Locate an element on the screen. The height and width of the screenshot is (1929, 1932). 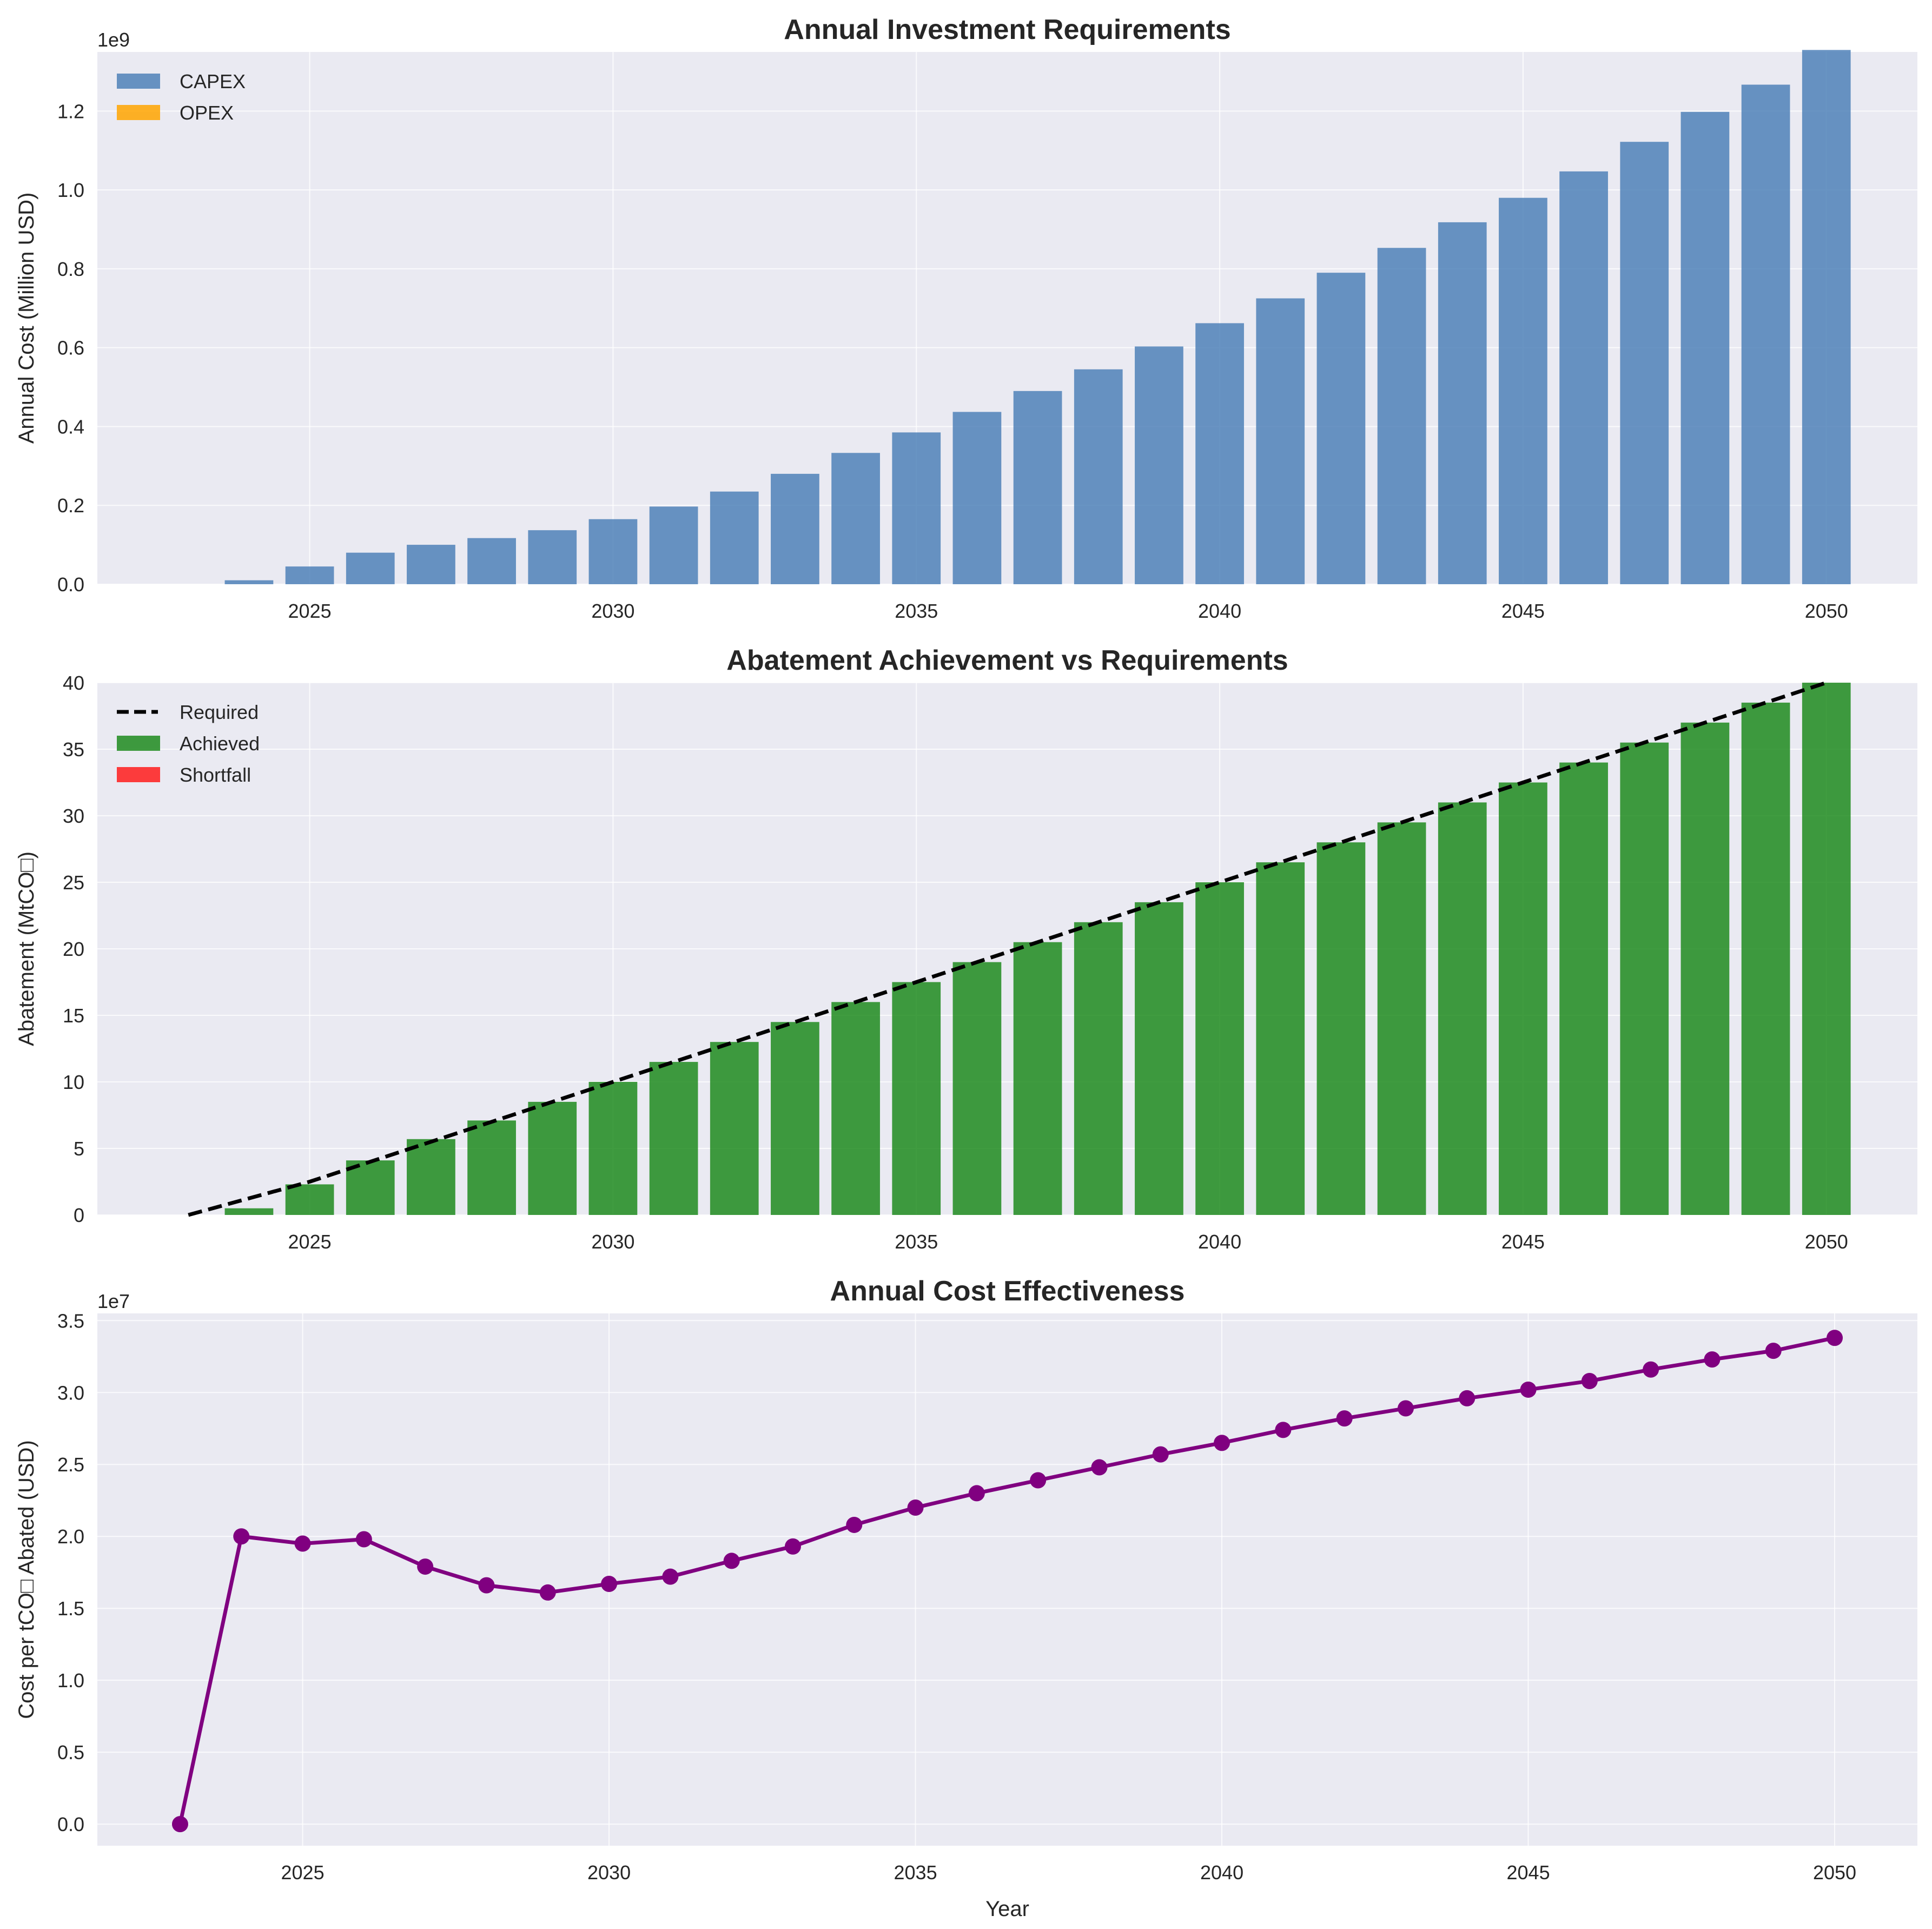
bar-capex-2037 is located at coordinates (1037, 488).